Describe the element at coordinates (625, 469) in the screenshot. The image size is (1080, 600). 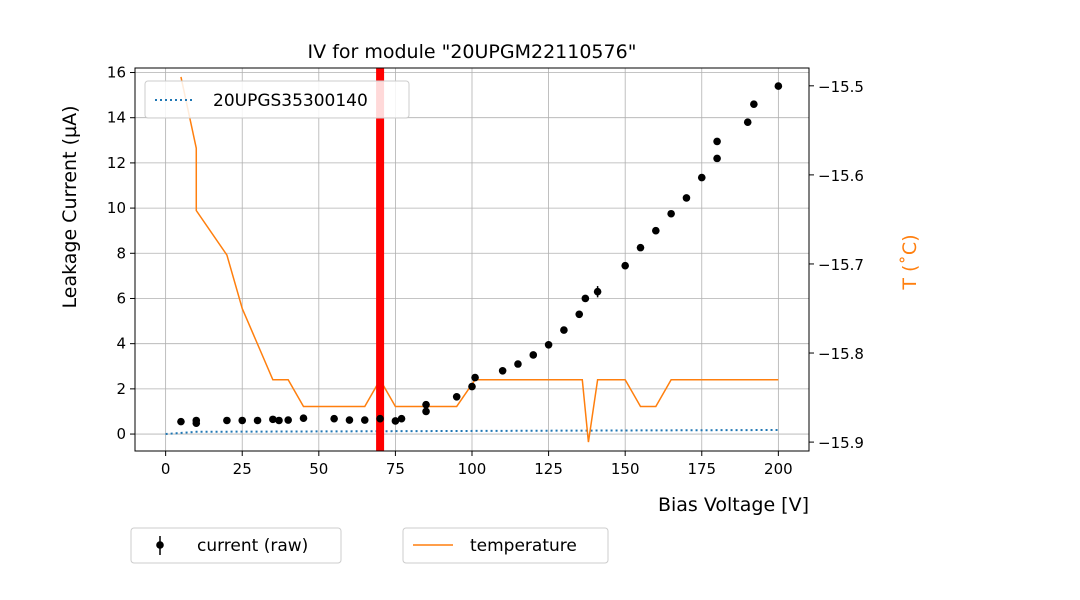
I see `x-tick-label: 150` at that location.